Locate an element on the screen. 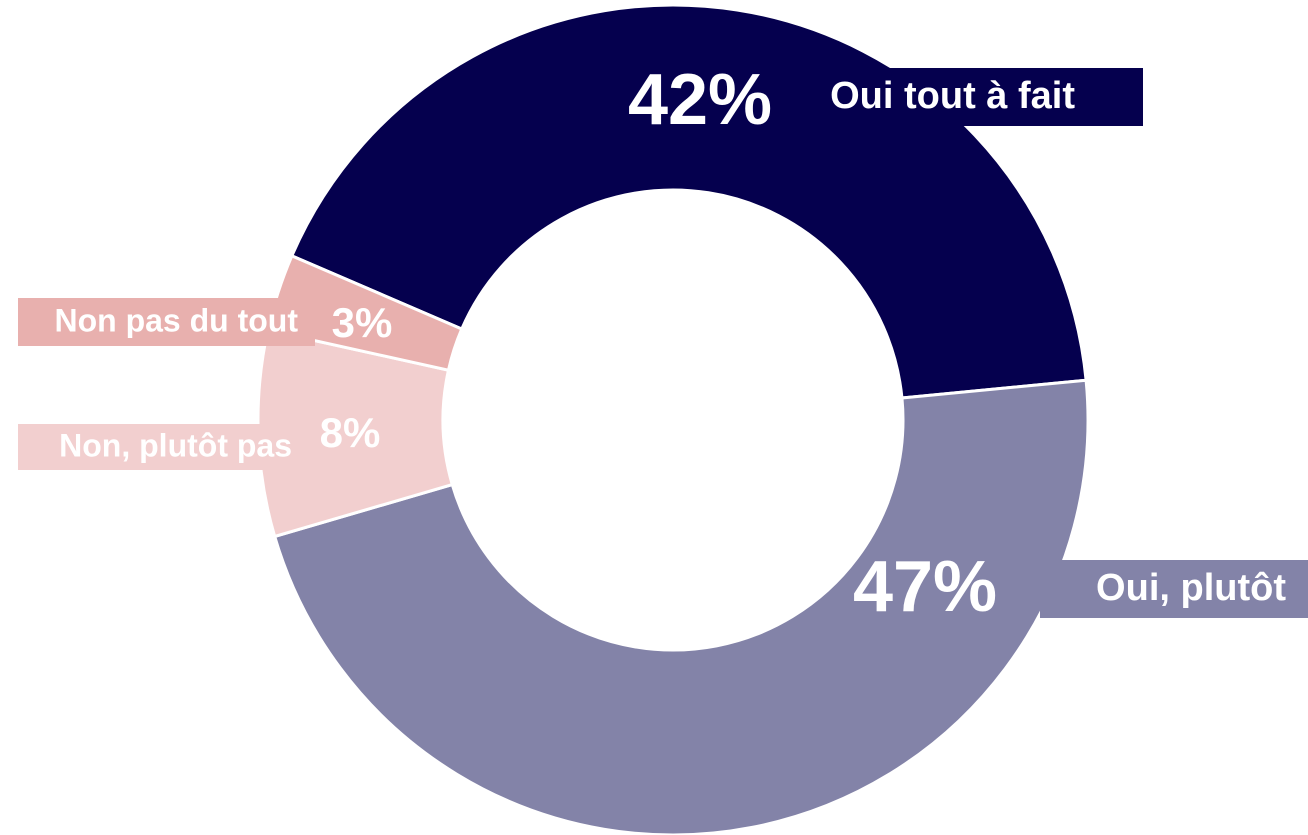  category-label: Non, plutôt pas is located at coordinates (175, 445).